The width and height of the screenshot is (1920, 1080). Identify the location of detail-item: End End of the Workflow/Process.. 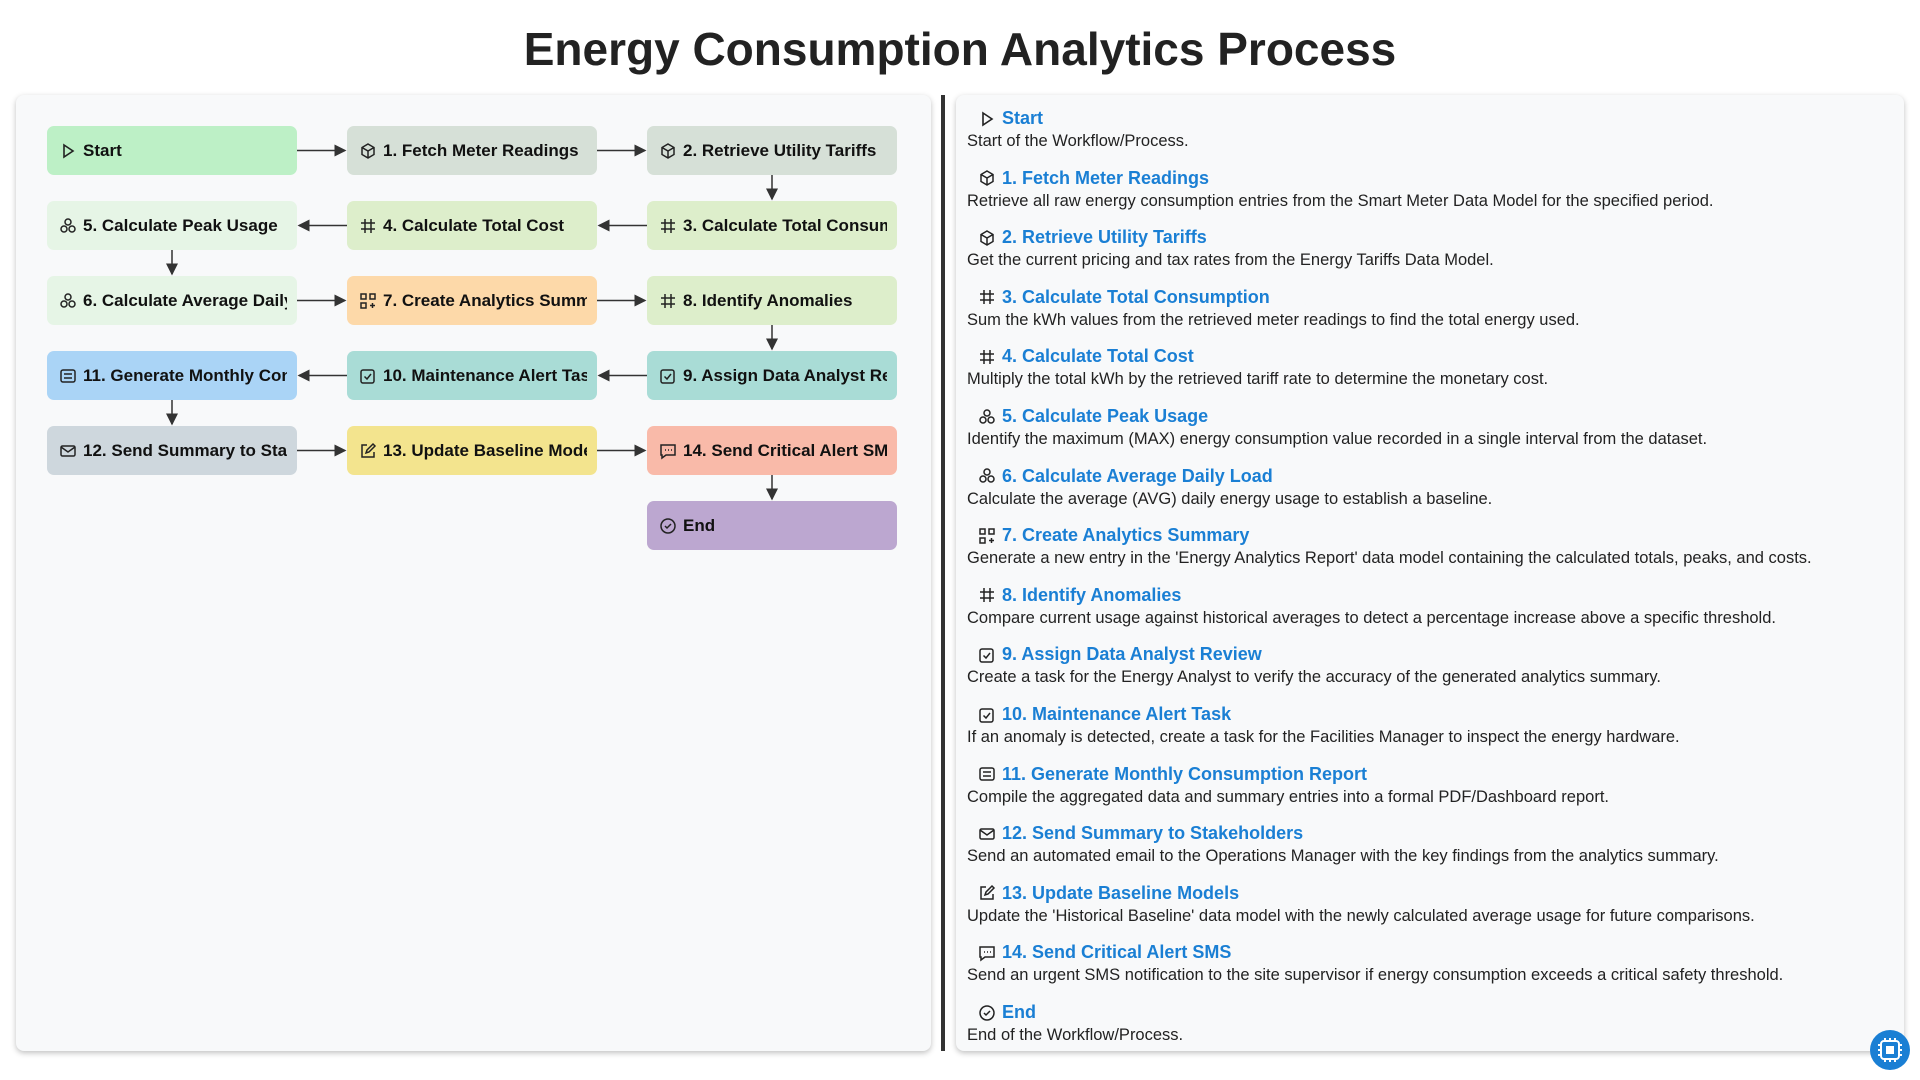
(1075, 1023).